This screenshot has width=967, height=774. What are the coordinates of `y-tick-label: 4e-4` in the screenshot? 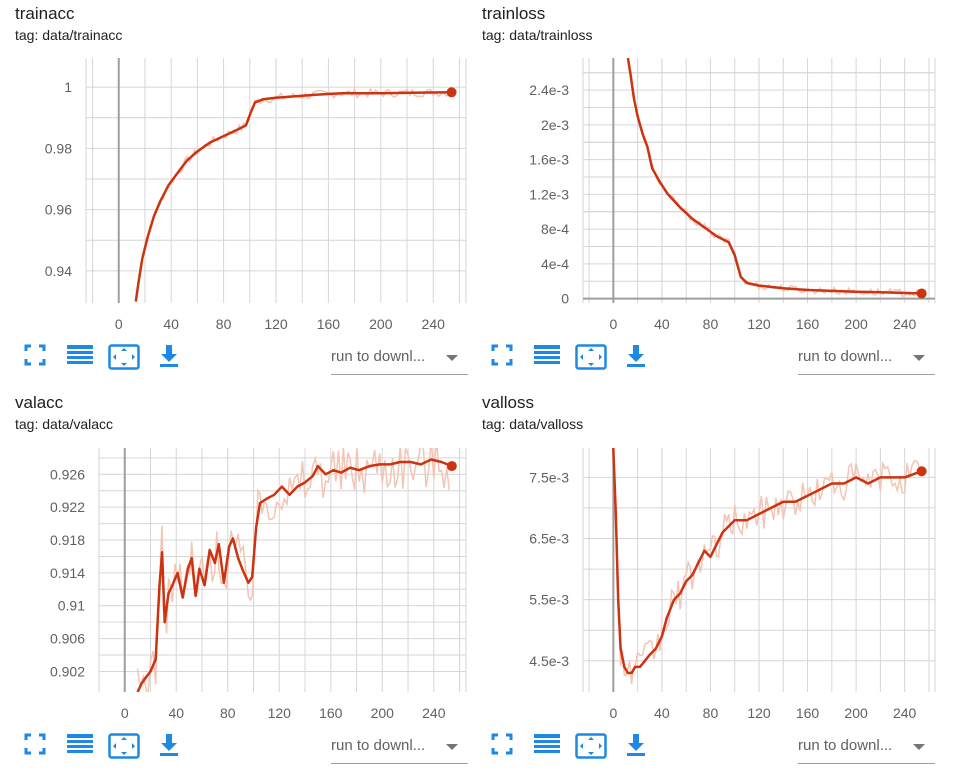 It's located at (555, 264).